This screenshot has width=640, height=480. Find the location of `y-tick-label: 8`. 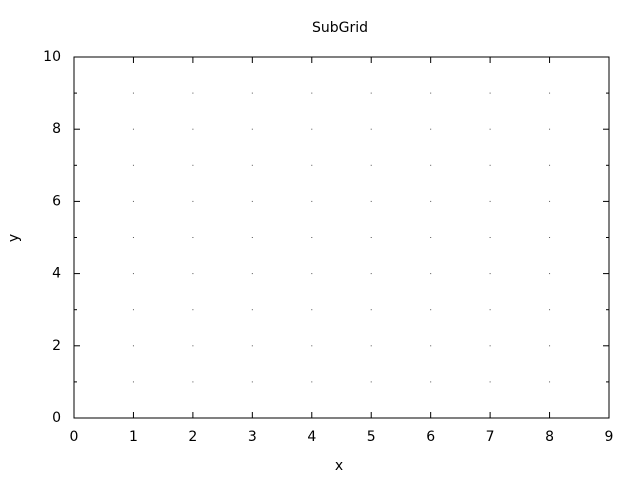

y-tick-label: 8 is located at coordinates (56, 129).